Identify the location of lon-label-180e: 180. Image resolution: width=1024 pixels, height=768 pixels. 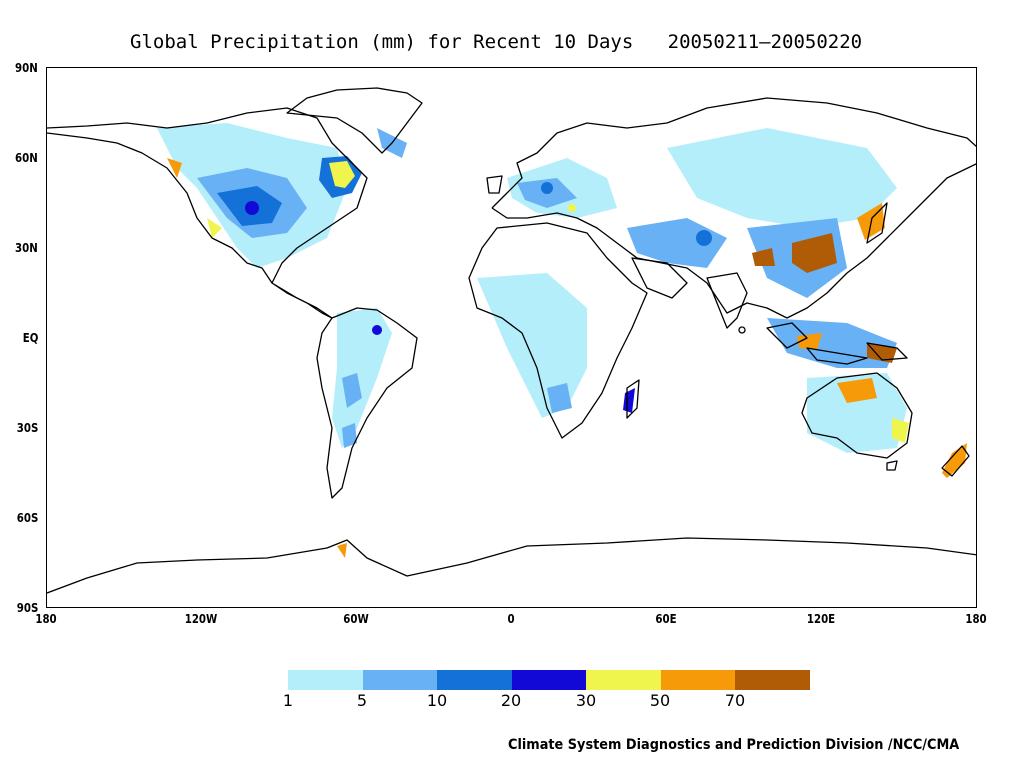
(976, 619).